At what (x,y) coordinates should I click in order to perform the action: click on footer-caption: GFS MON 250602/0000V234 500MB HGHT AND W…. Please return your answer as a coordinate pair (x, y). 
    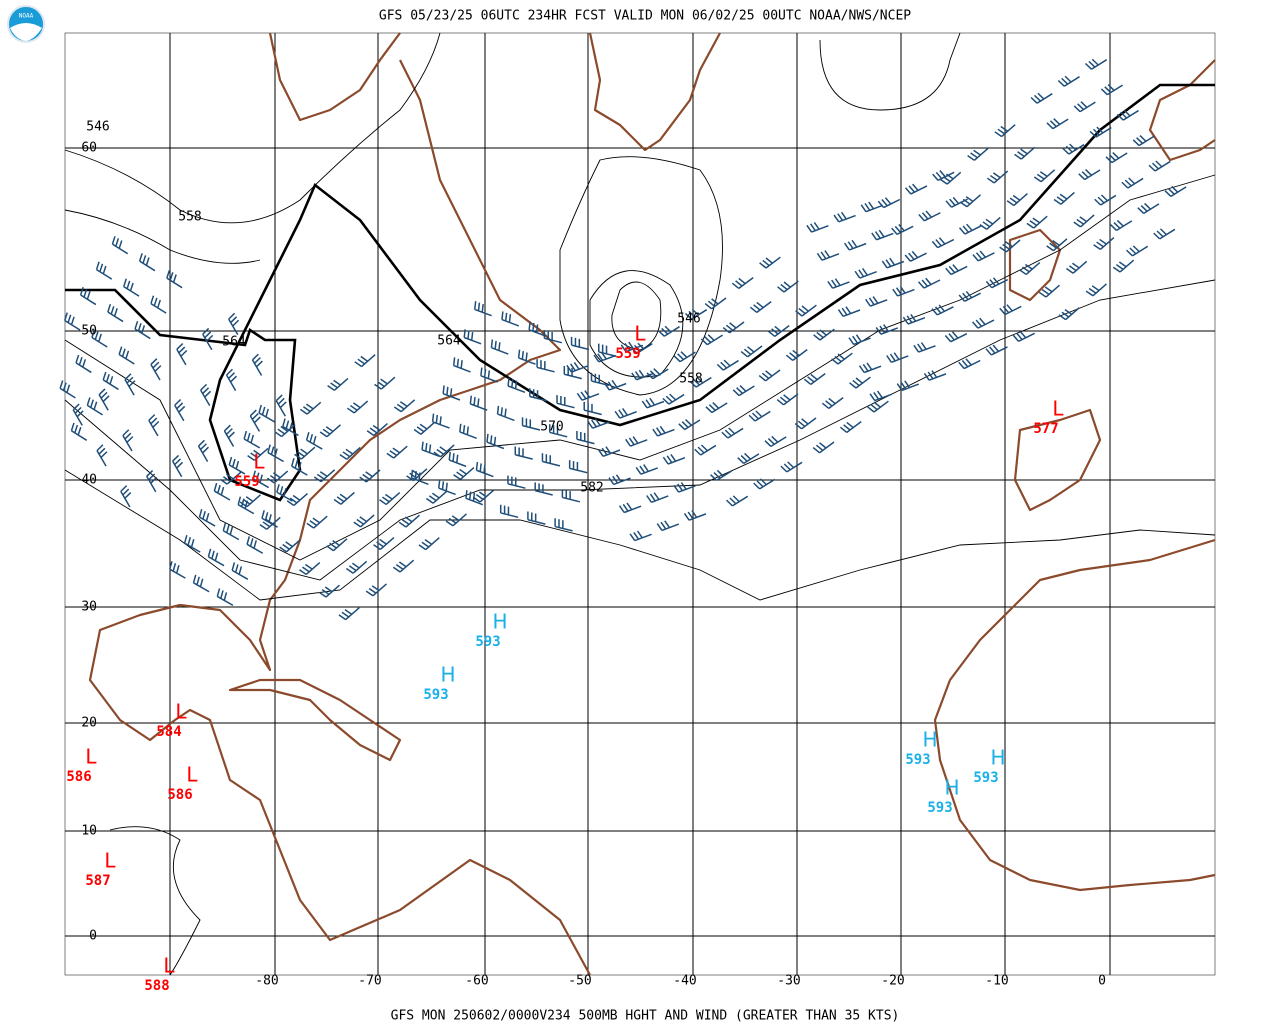
    Looking at the image, I should click on (645, 1016).